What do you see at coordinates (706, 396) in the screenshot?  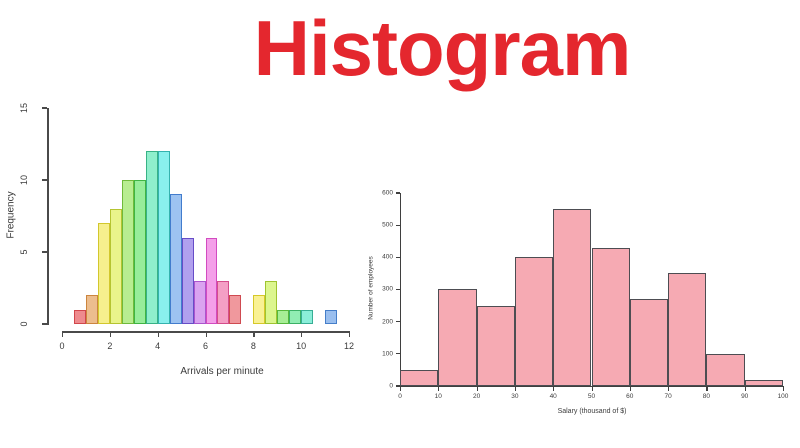 I see `x-tick-label: 80` at bounding box center [706, 396].